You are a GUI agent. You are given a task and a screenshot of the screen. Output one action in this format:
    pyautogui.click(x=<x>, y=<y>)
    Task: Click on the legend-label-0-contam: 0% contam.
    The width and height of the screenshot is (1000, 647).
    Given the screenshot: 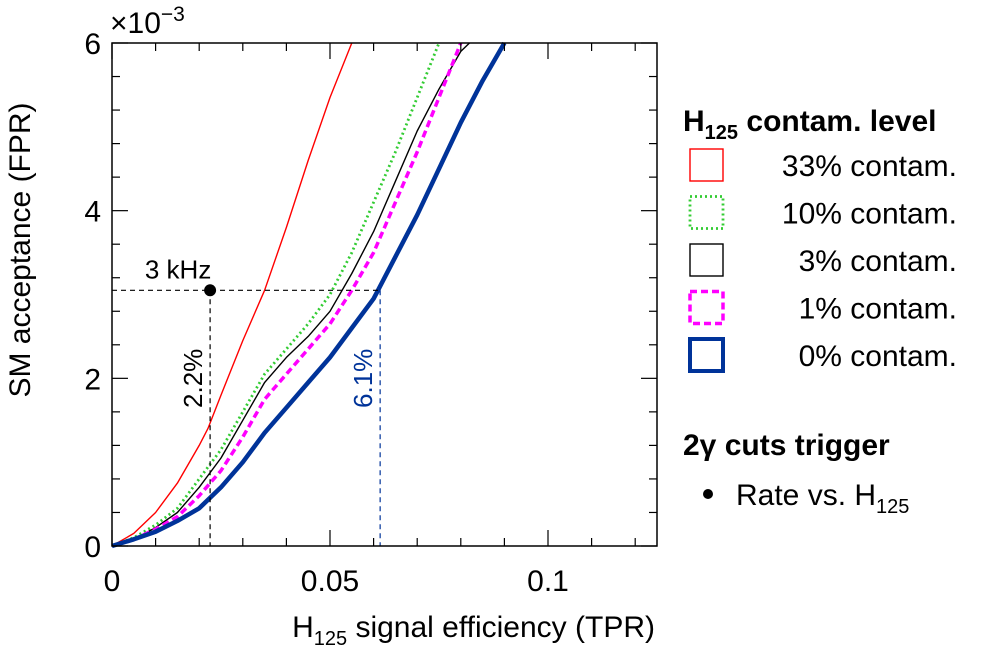 What is the action you would take?
    pyautogui.click(x=878, y=356)
    